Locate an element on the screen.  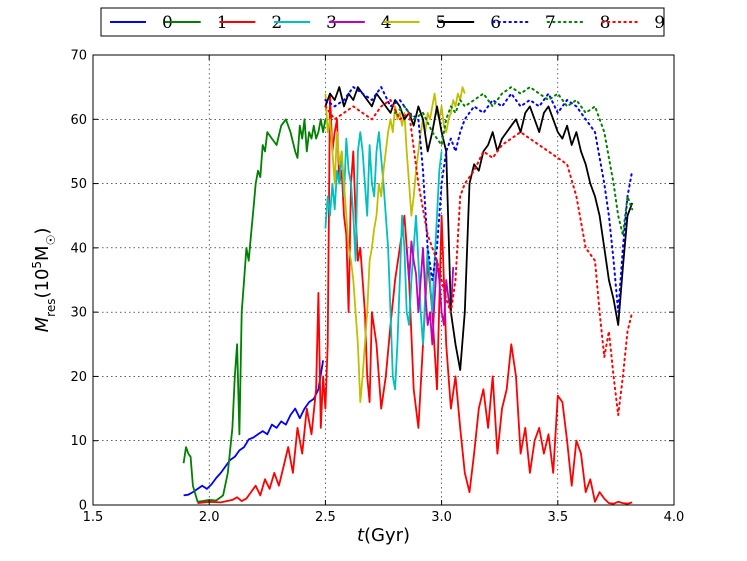
y-tick-label: 60 is located at coordinates (78, 120).